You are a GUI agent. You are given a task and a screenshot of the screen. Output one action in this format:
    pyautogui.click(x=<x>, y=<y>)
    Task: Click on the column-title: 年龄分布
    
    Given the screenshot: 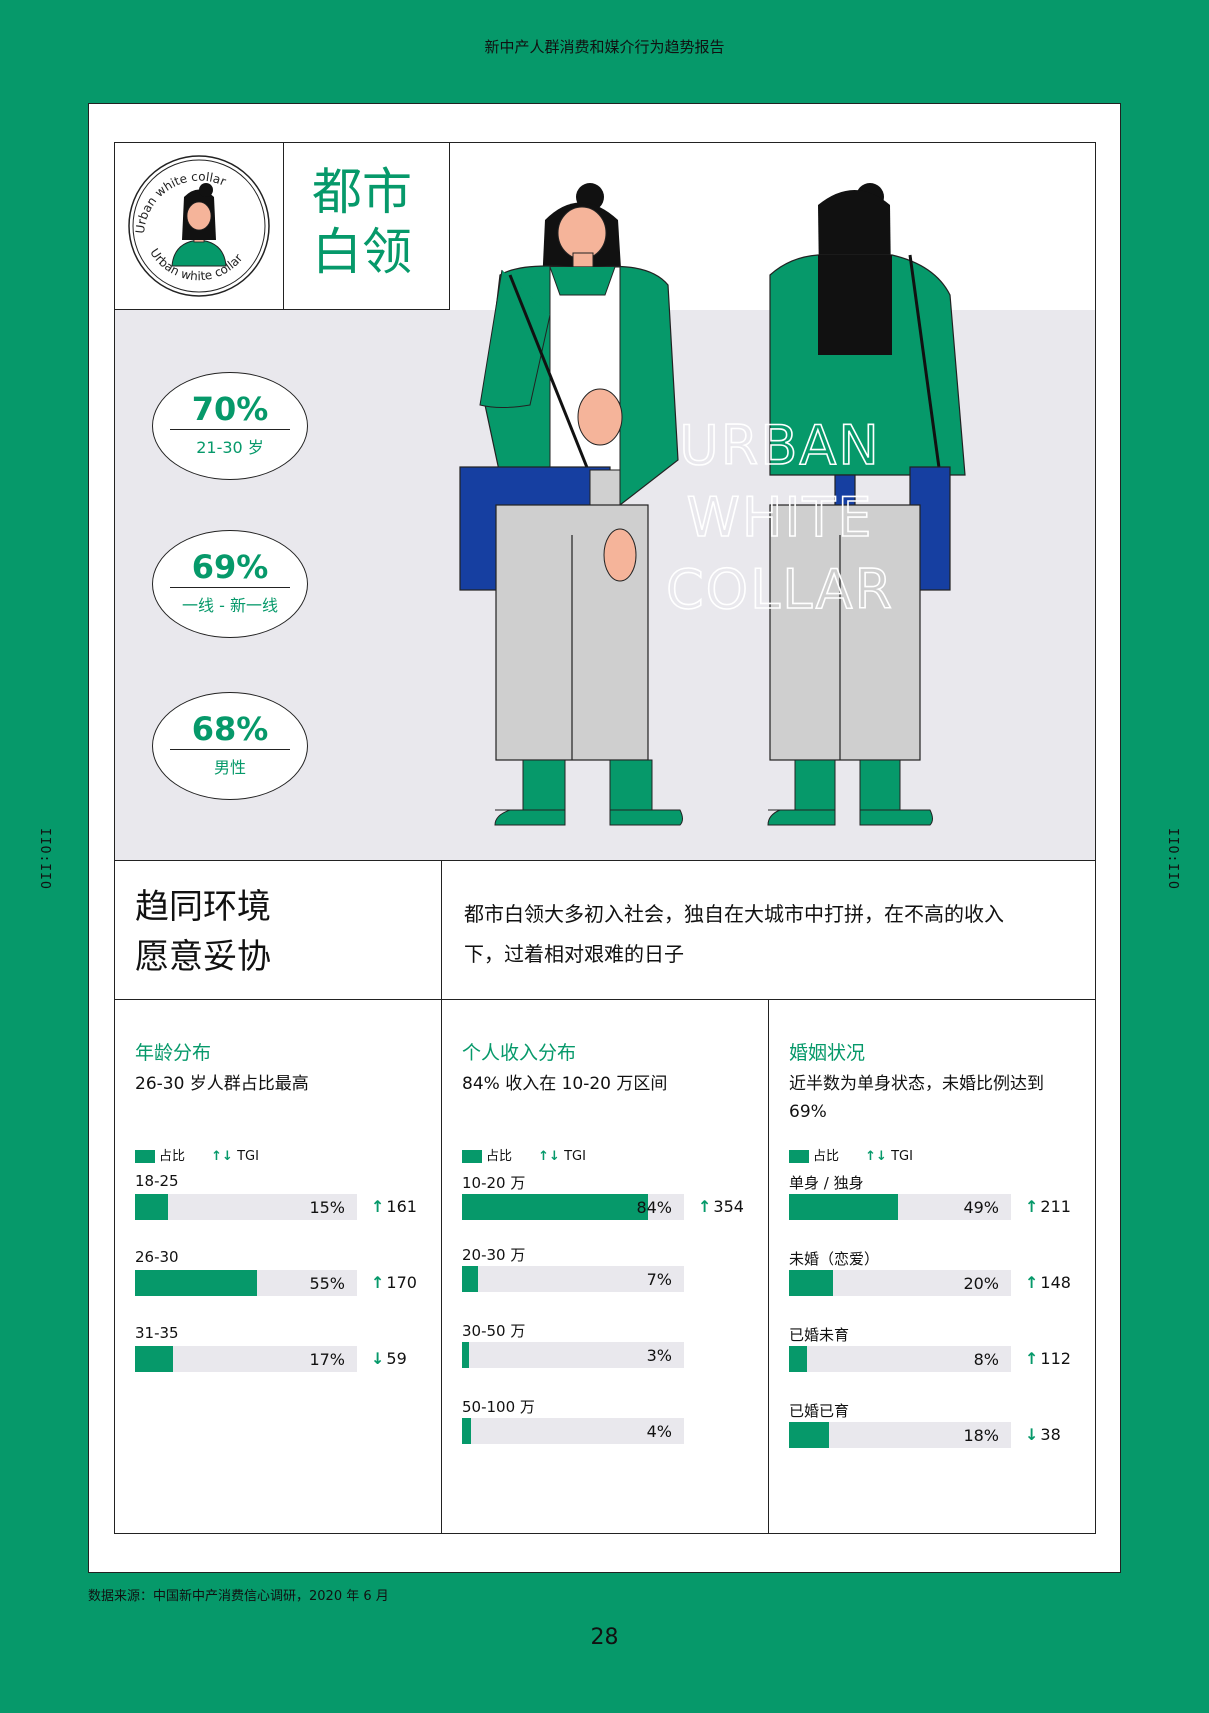 What is the action you would take?
    pyautogui.click(x=173, y=1053)
    